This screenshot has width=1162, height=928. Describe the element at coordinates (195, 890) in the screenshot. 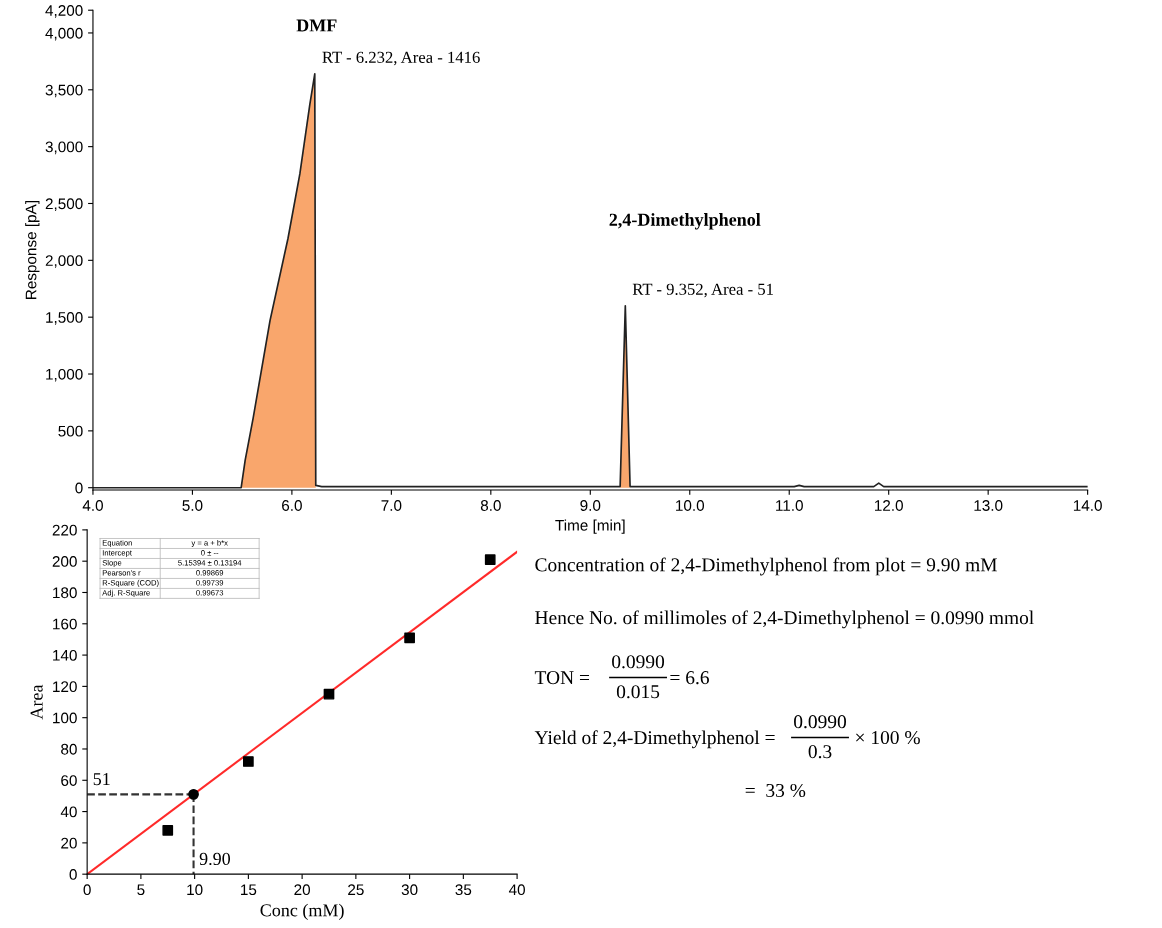

I see `x-tick-label: 10` at that location.